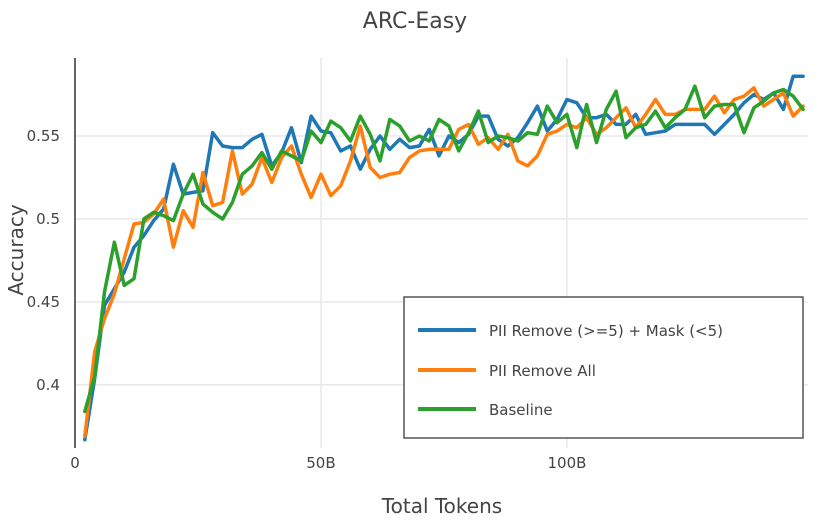 This screenshot has width=830, height=520. What do you see at coordinates (75, 463) in the screenshot?
I see `x-tick-label: 0` at bounding box center [75, 463].